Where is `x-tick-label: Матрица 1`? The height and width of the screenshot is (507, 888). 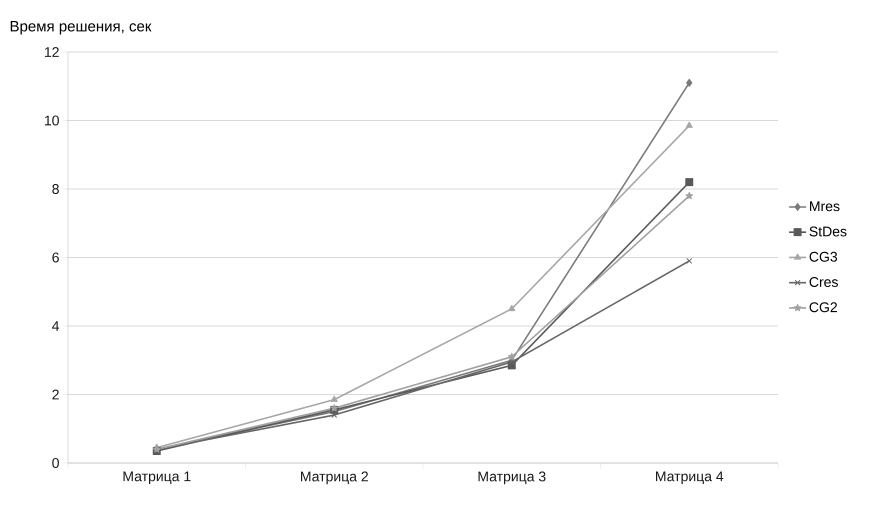
x-tick-label: Матрица 1 is located at coordinates (157, 478).